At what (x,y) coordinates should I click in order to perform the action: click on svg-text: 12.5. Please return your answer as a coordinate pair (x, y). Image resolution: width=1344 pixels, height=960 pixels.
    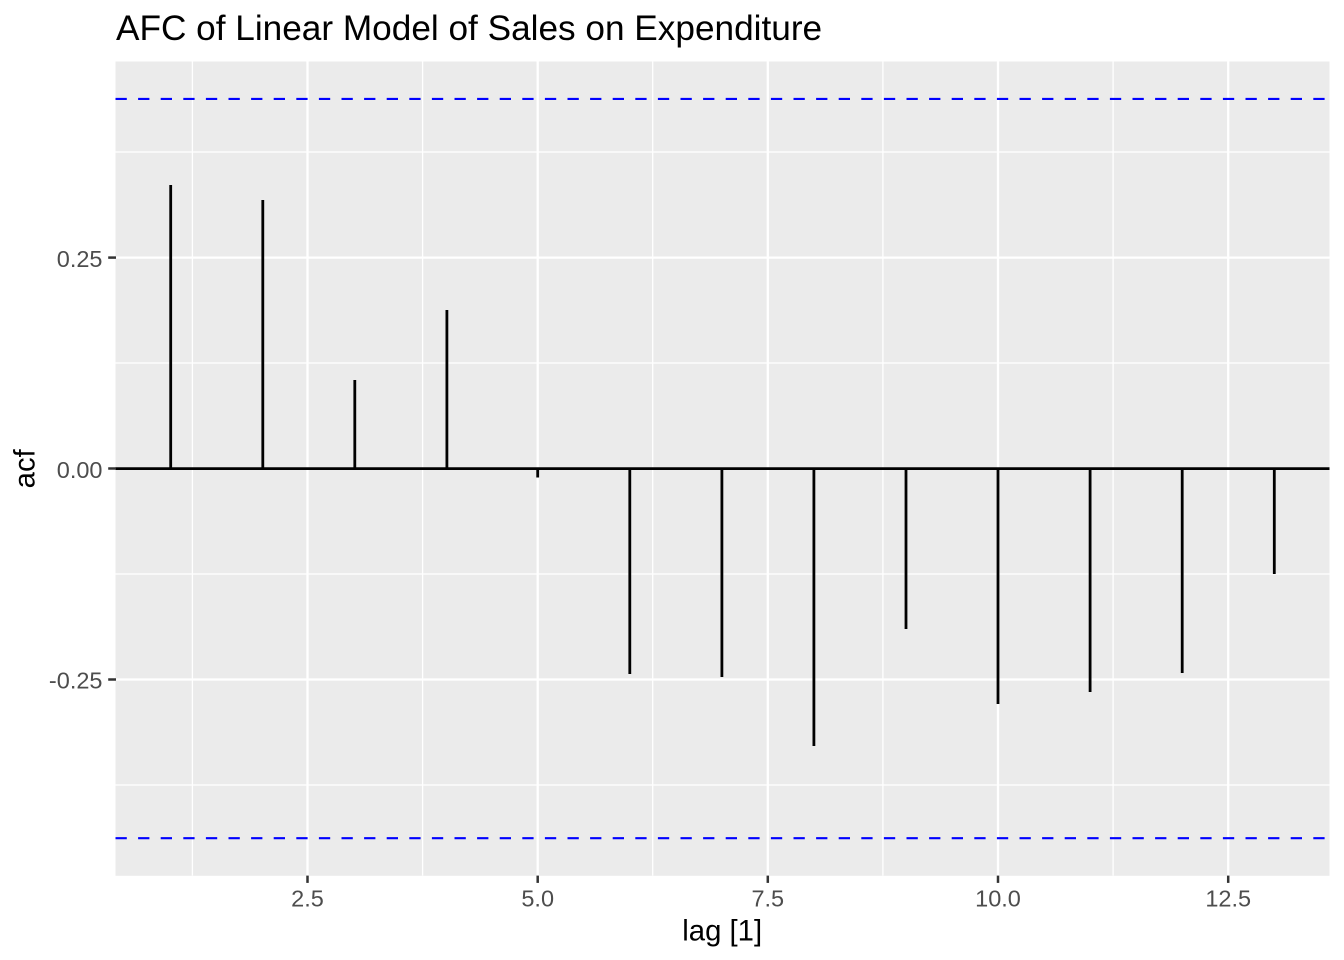
    Looking at the image, I should click on (1228, 899).